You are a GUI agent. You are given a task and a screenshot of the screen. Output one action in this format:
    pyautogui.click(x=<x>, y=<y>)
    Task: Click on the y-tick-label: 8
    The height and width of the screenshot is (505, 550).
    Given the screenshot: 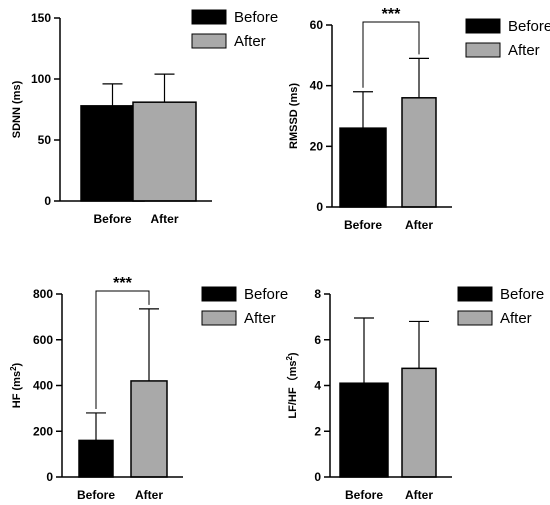 What is the action you would take?
    pyautogui.click(x=317, y=294)
    